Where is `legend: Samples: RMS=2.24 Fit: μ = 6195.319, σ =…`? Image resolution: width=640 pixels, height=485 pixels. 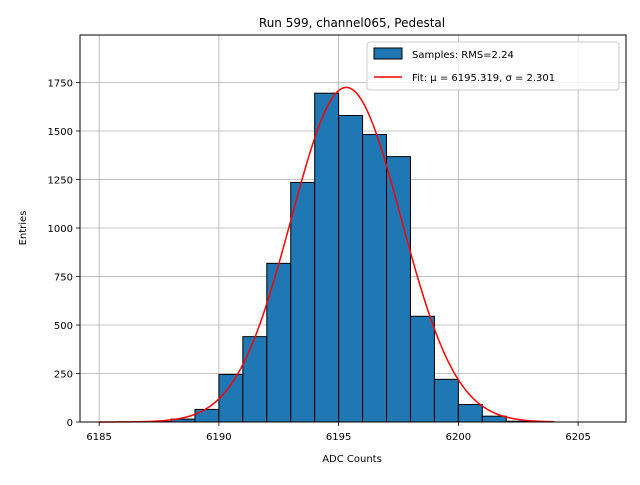 legend: Samples: RMS=2.24 Fit: μ = 6195.319, σ =… is located at coordinates (493, 66).